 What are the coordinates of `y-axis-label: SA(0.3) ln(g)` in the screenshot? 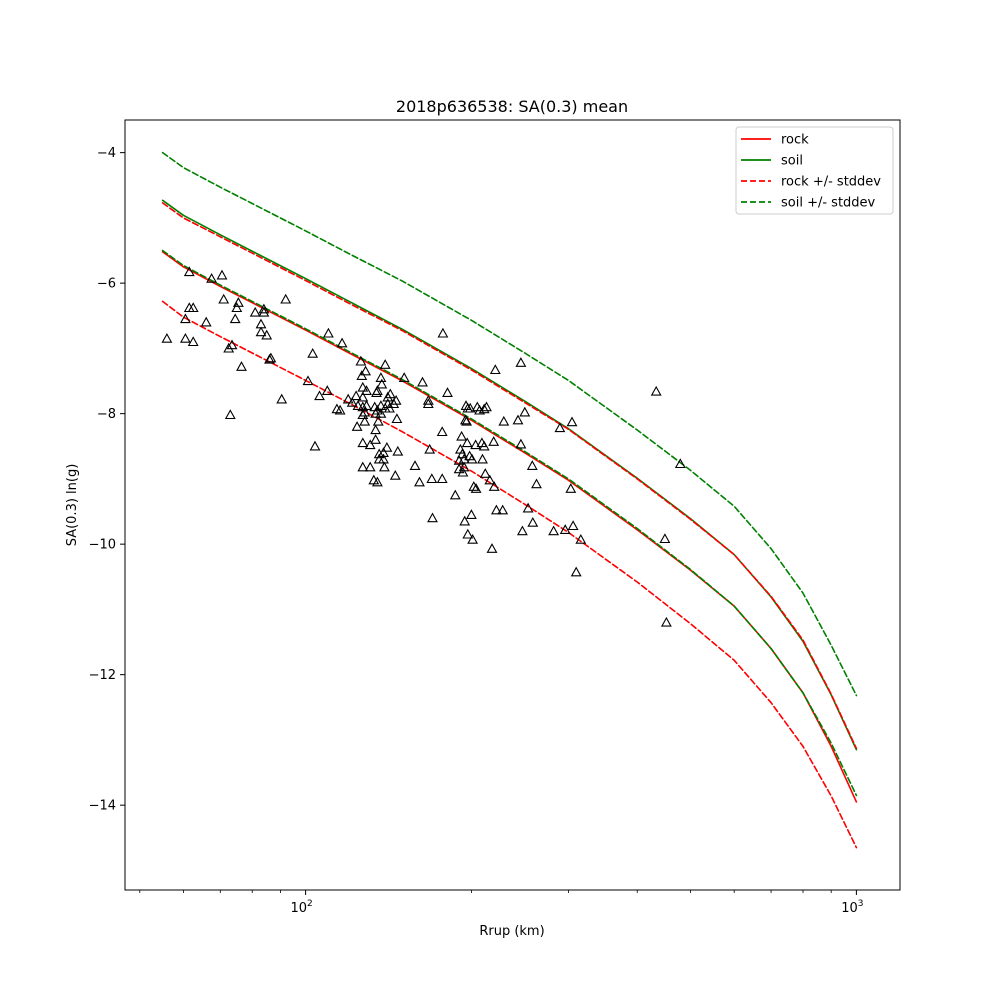 It's located at (72, 505).